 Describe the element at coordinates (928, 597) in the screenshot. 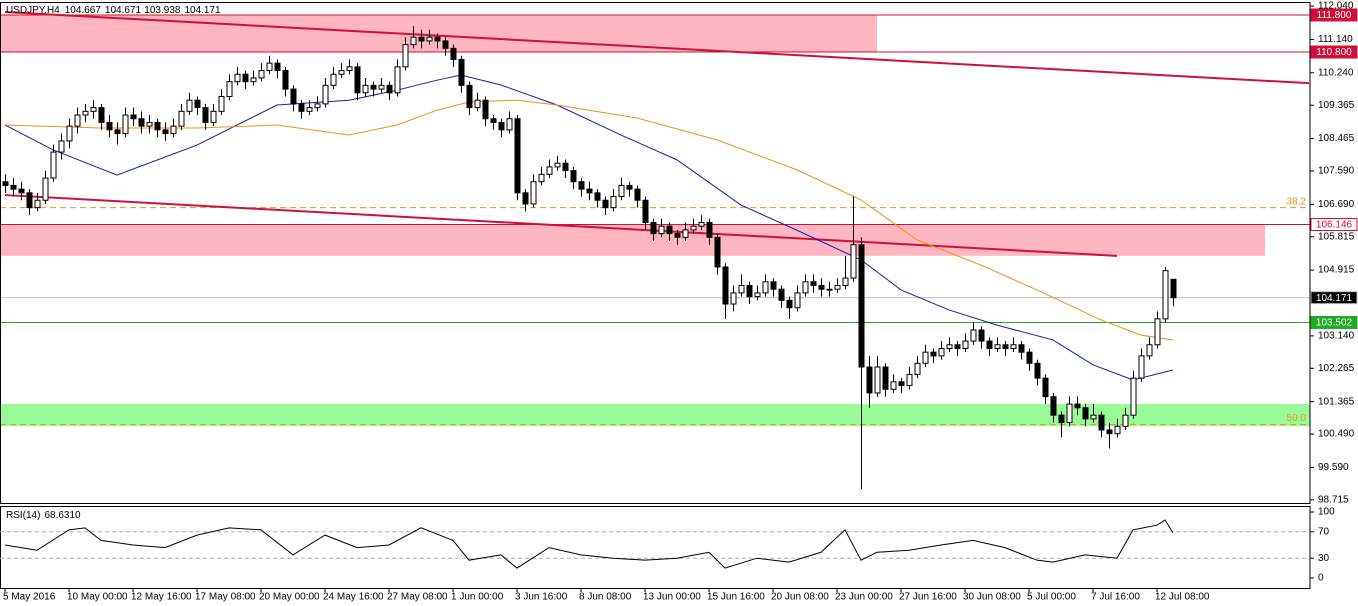

I see `x-tick-label: 27 Jun 16:00` at that location.